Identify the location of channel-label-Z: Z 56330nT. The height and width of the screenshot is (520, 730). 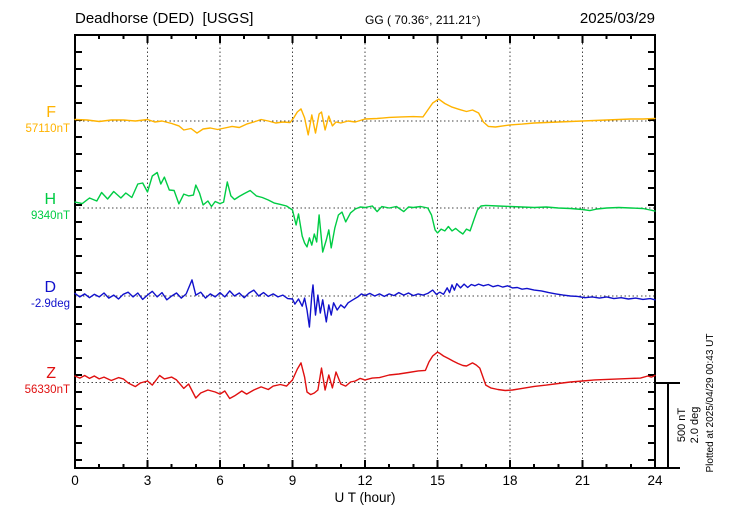
(35, 381).